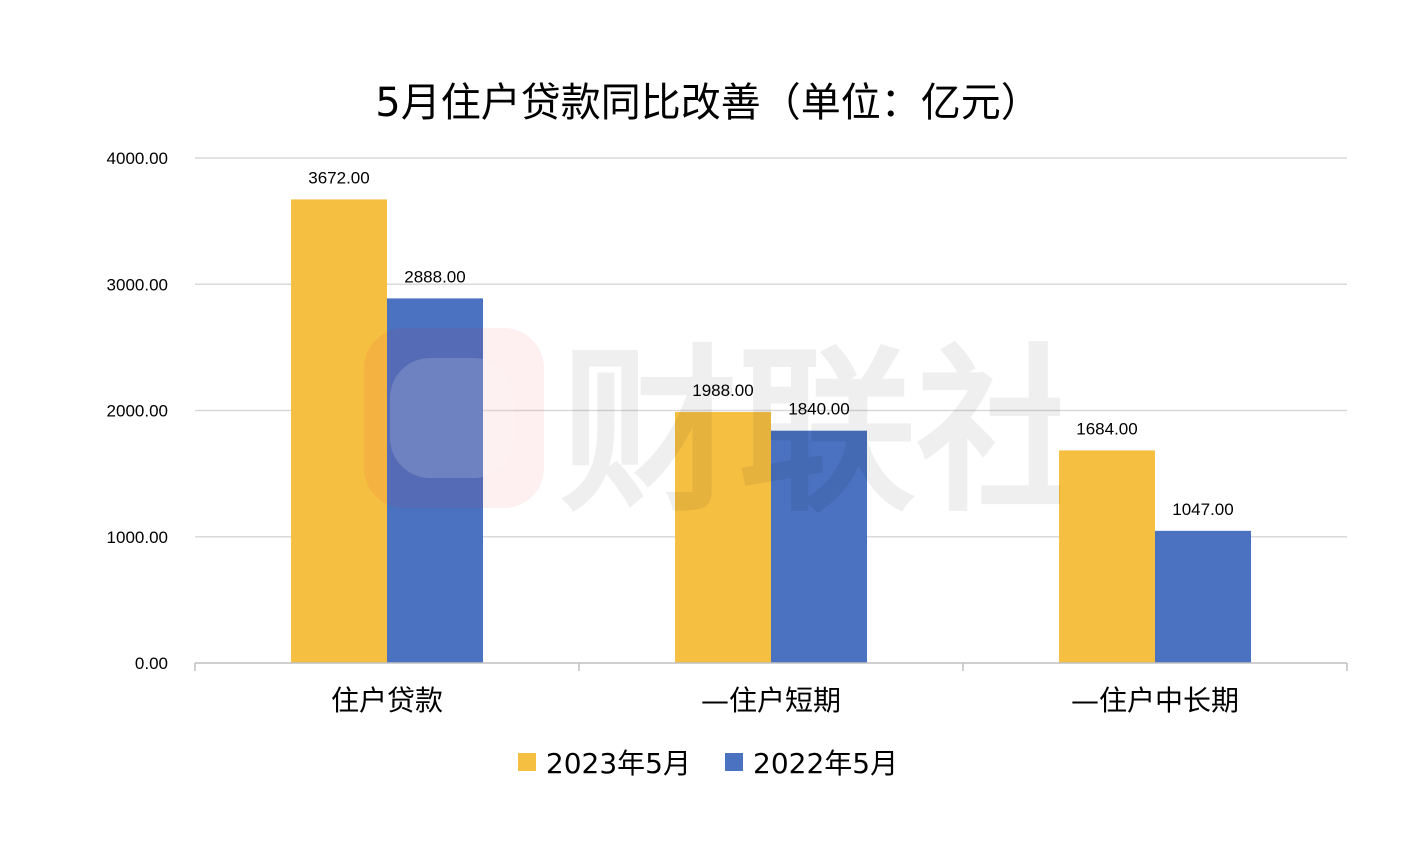 The height and width of the screenshot is (842, 1416). Describe the element at coordinates (1202, 509) in the screenshot. I see `data-label: 1047.00` at that location.